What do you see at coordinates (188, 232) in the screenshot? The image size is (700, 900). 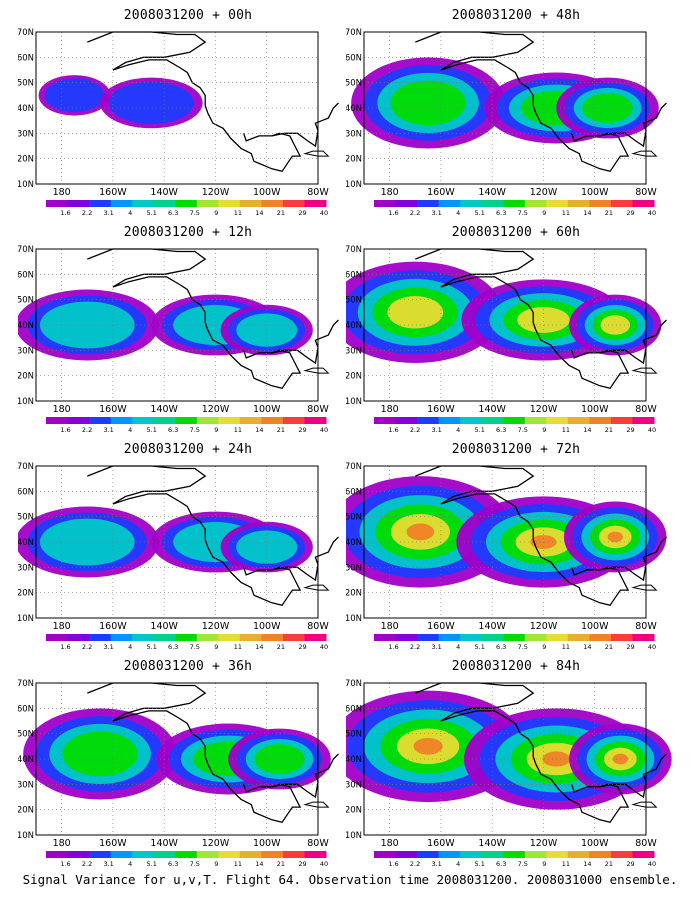 I see `panel-title: 2008031200 + 12h` at bounding box center [188, 232].